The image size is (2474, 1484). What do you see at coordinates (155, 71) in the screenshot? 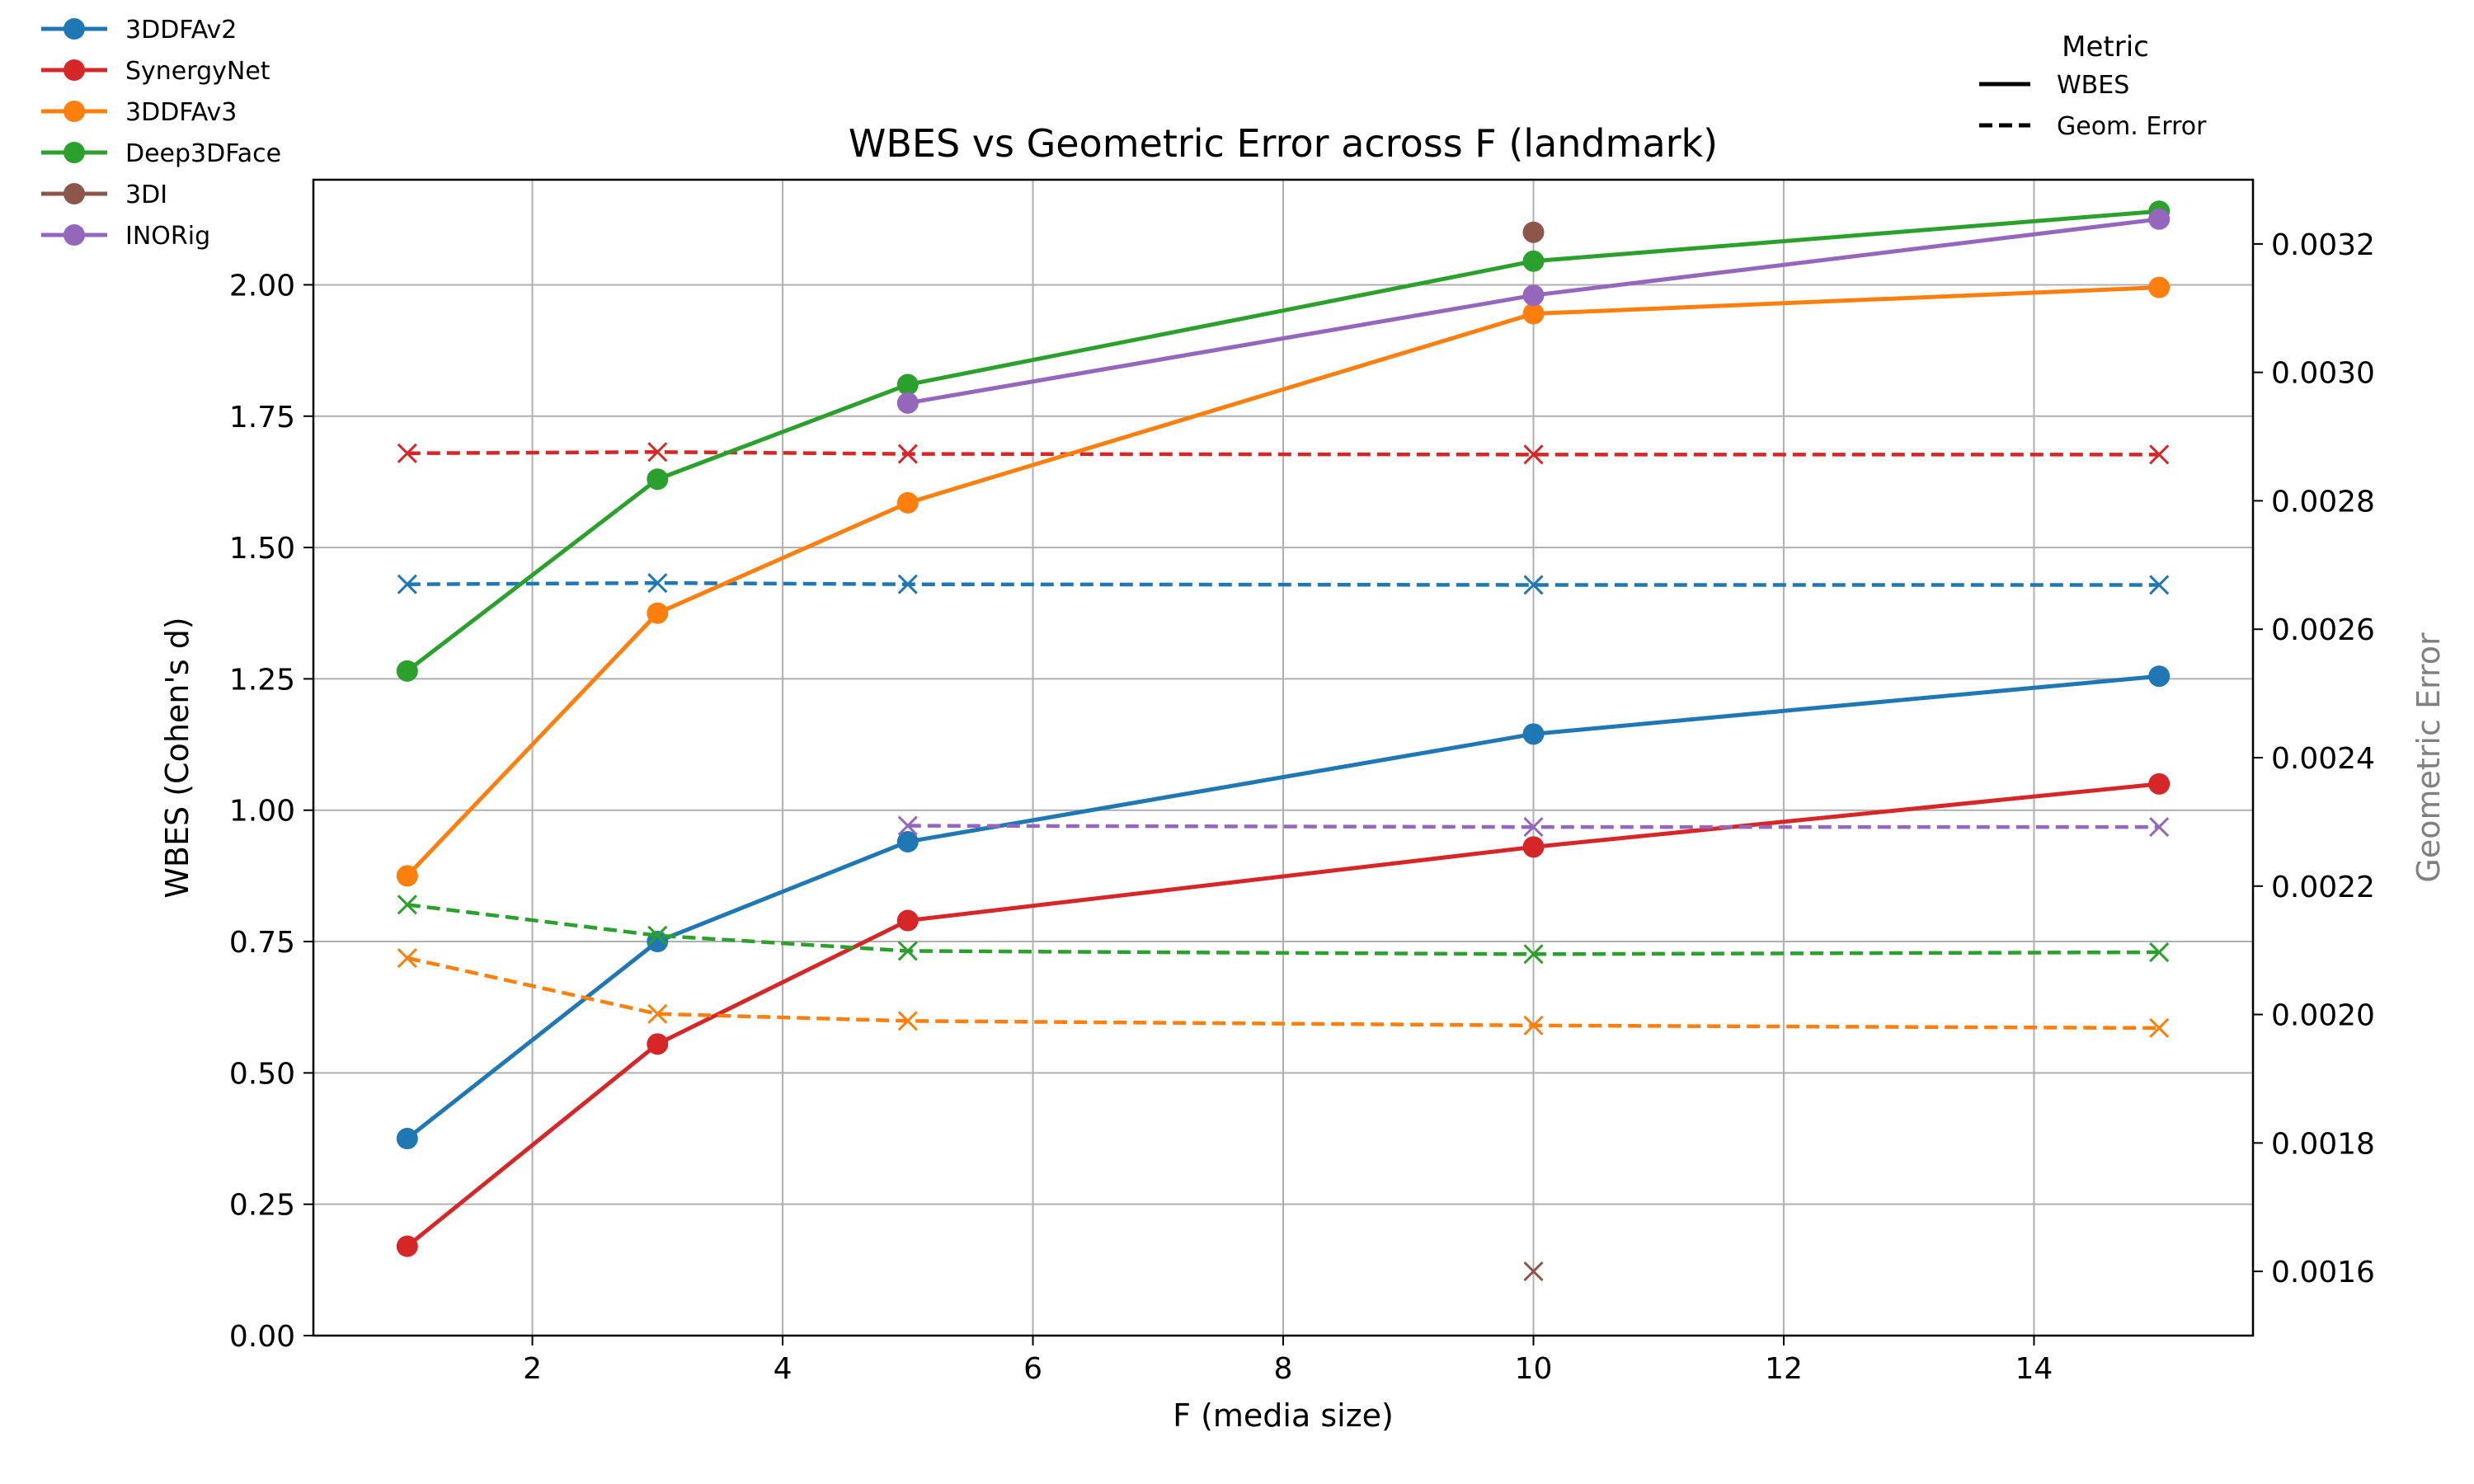
I see `legend-item-synergynet: SynergyNet` at bounding box center [155, 71].